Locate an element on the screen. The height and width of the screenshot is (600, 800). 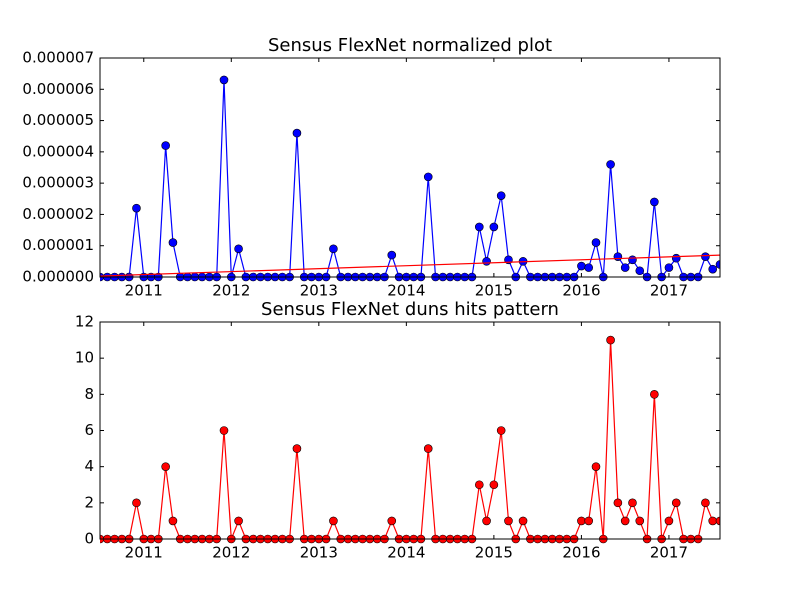
y-tick-label: 0.000000 is located at coordinates (58, 277).